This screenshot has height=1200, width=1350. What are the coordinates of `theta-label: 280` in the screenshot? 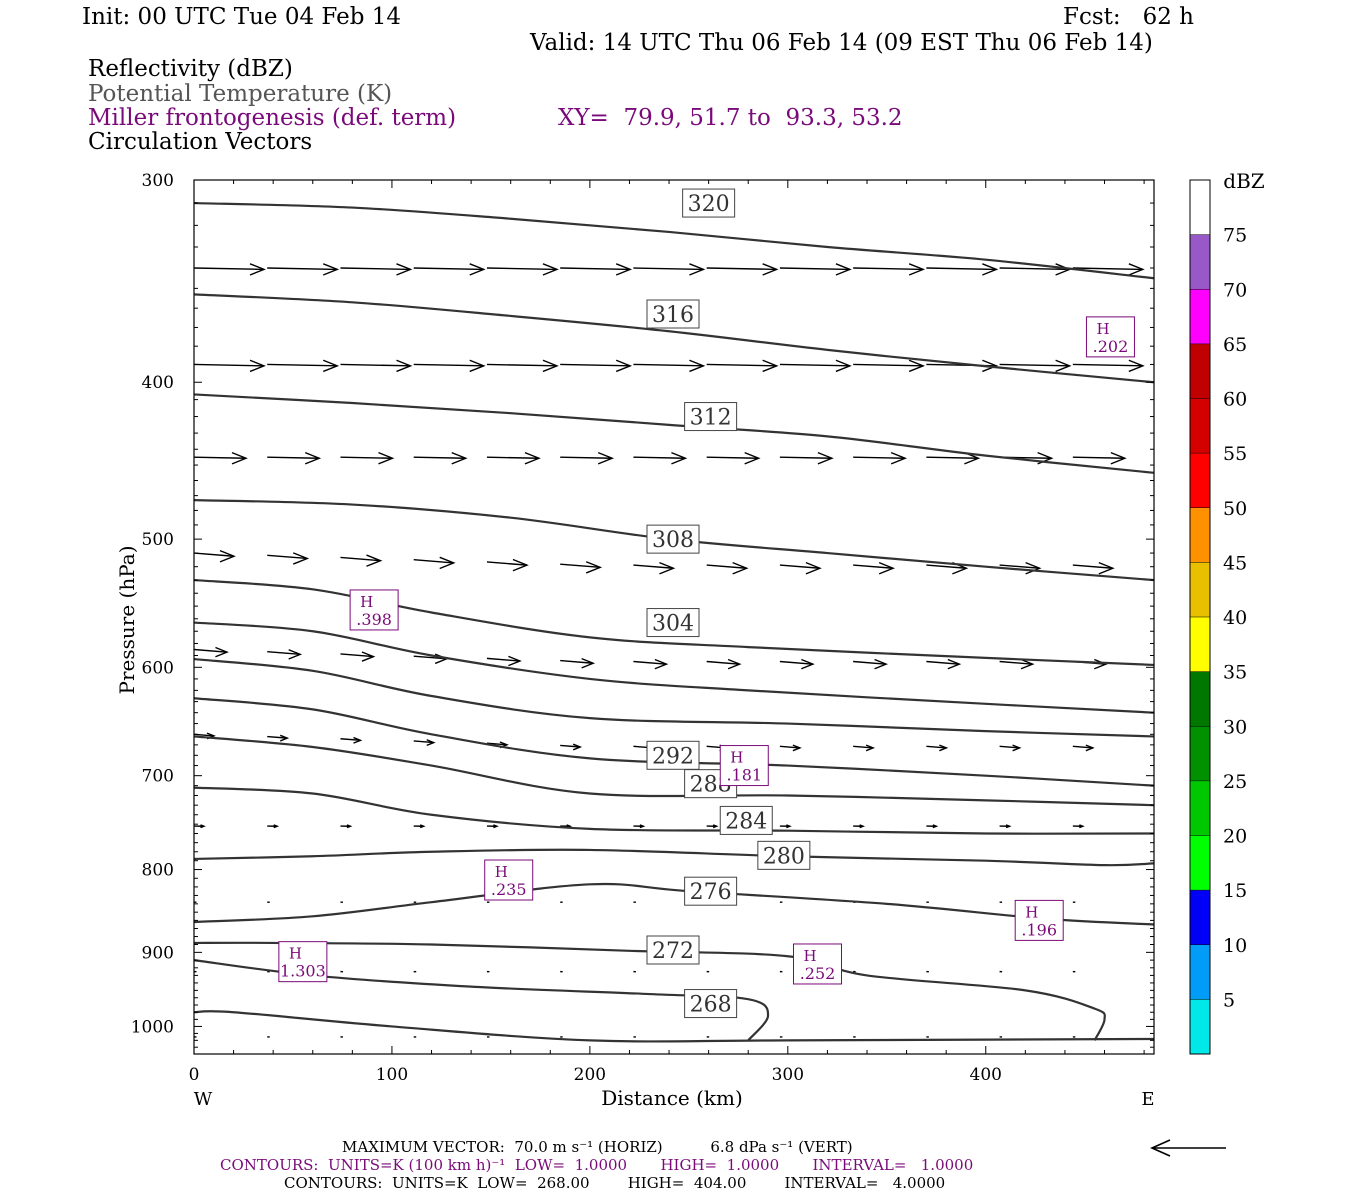 It's located at (784, 856).